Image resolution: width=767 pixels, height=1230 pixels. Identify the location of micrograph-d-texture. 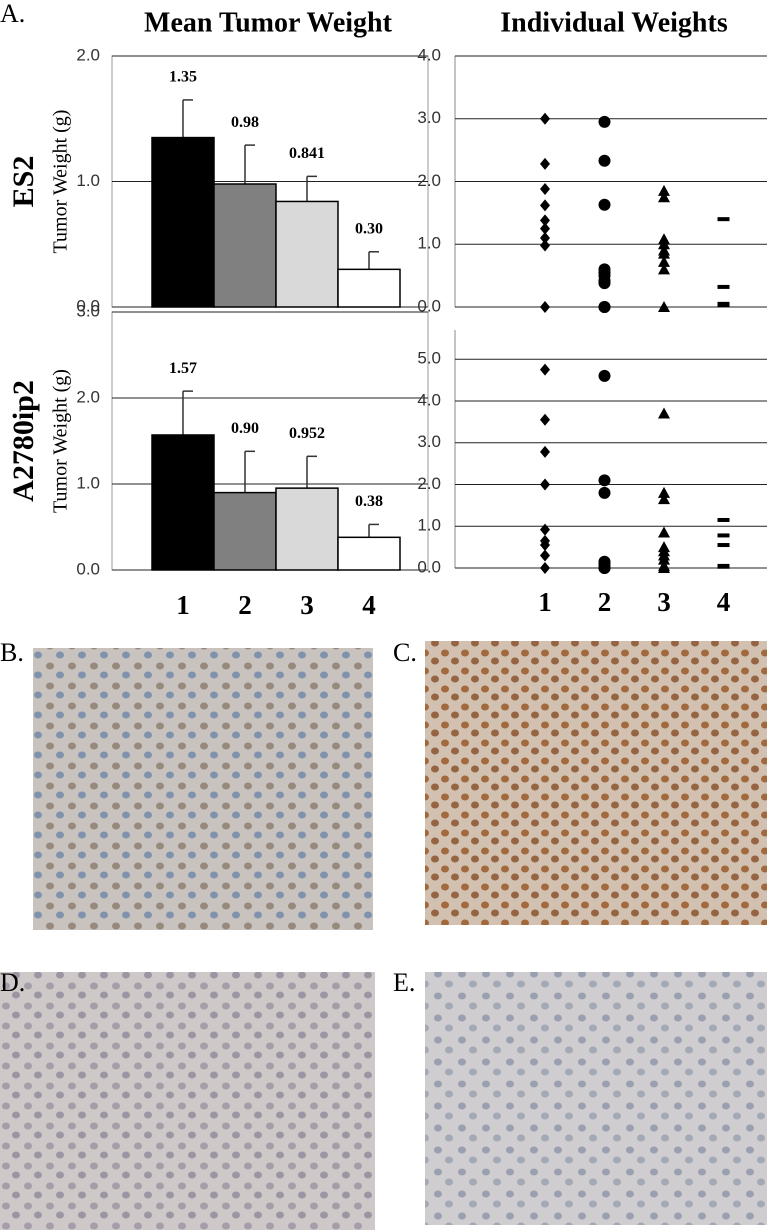
(187, 1101).